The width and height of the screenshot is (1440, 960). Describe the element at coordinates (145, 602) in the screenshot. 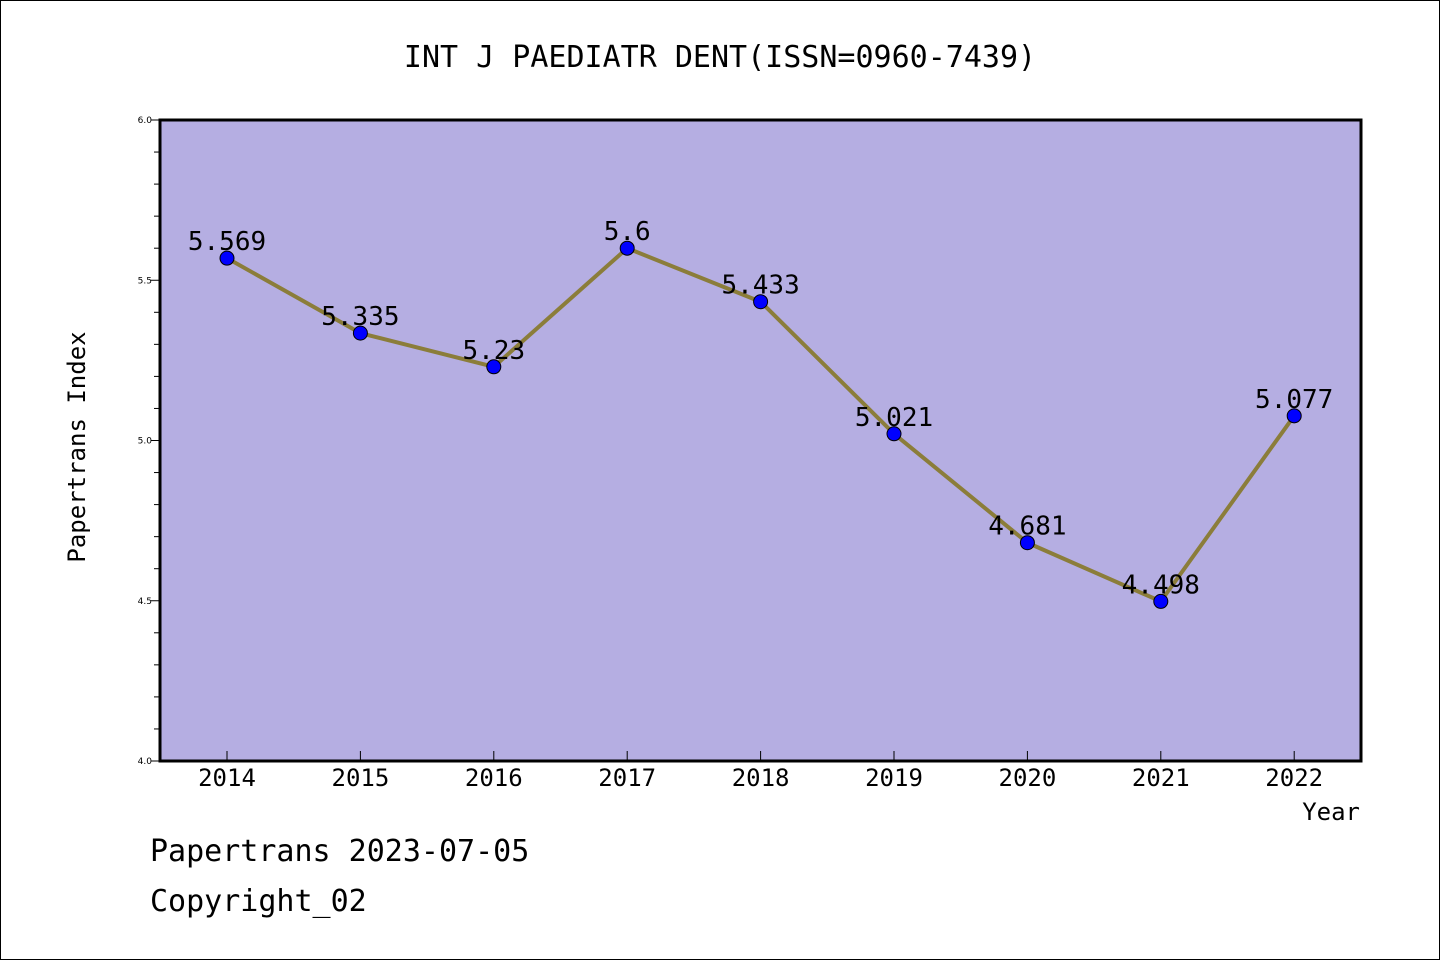

I see `y-tick-label: 4.5` at that location.